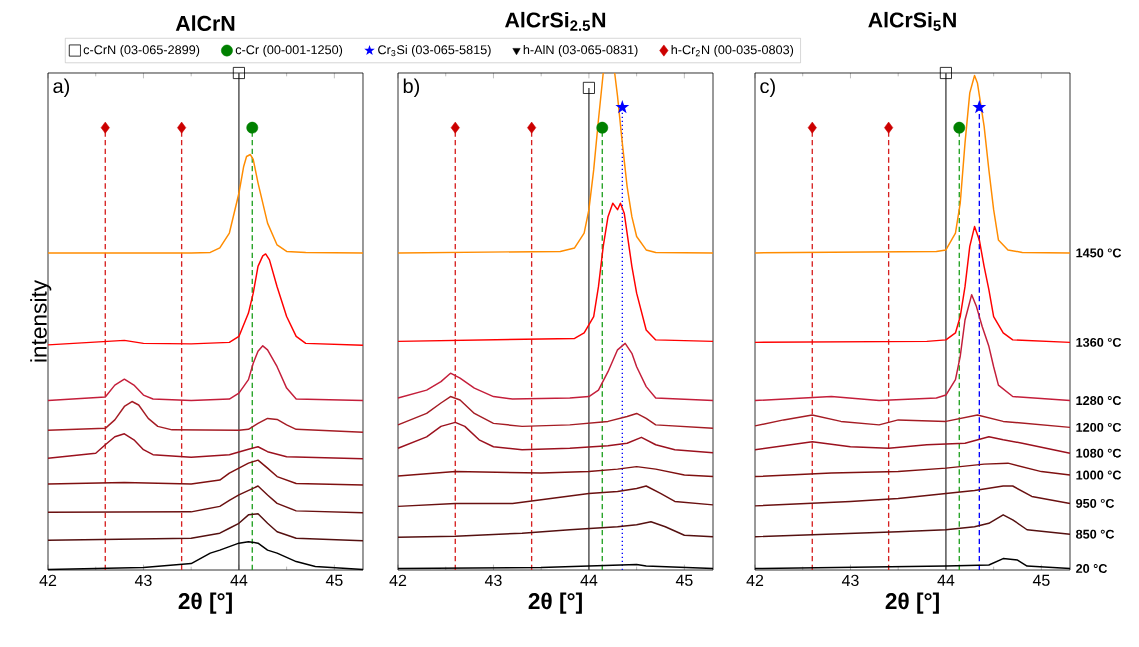 This screenshot has height=647, width=1139. Describe the element at coordinates (912, 21) in the screenshot. I see `chart-title: AlCrSi$_{5}$N` at that location.